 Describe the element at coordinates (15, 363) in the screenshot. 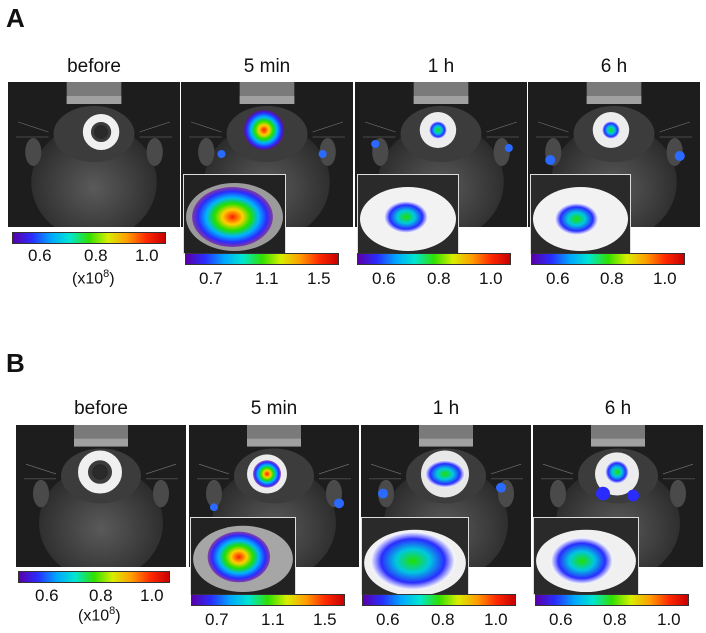

I see `panel-letter-b: B` at that location.